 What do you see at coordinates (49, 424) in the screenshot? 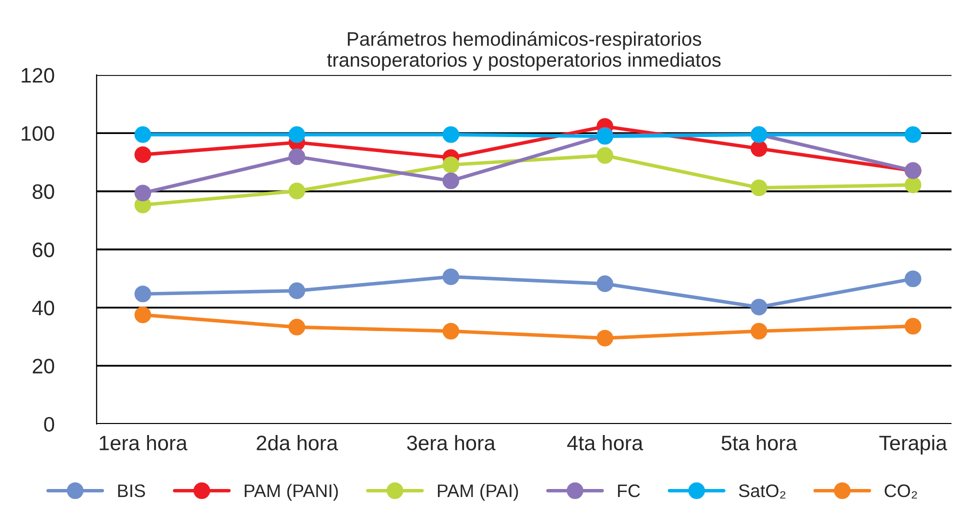
I see `y-tick-label: 0` at bounding box center [49, 424].